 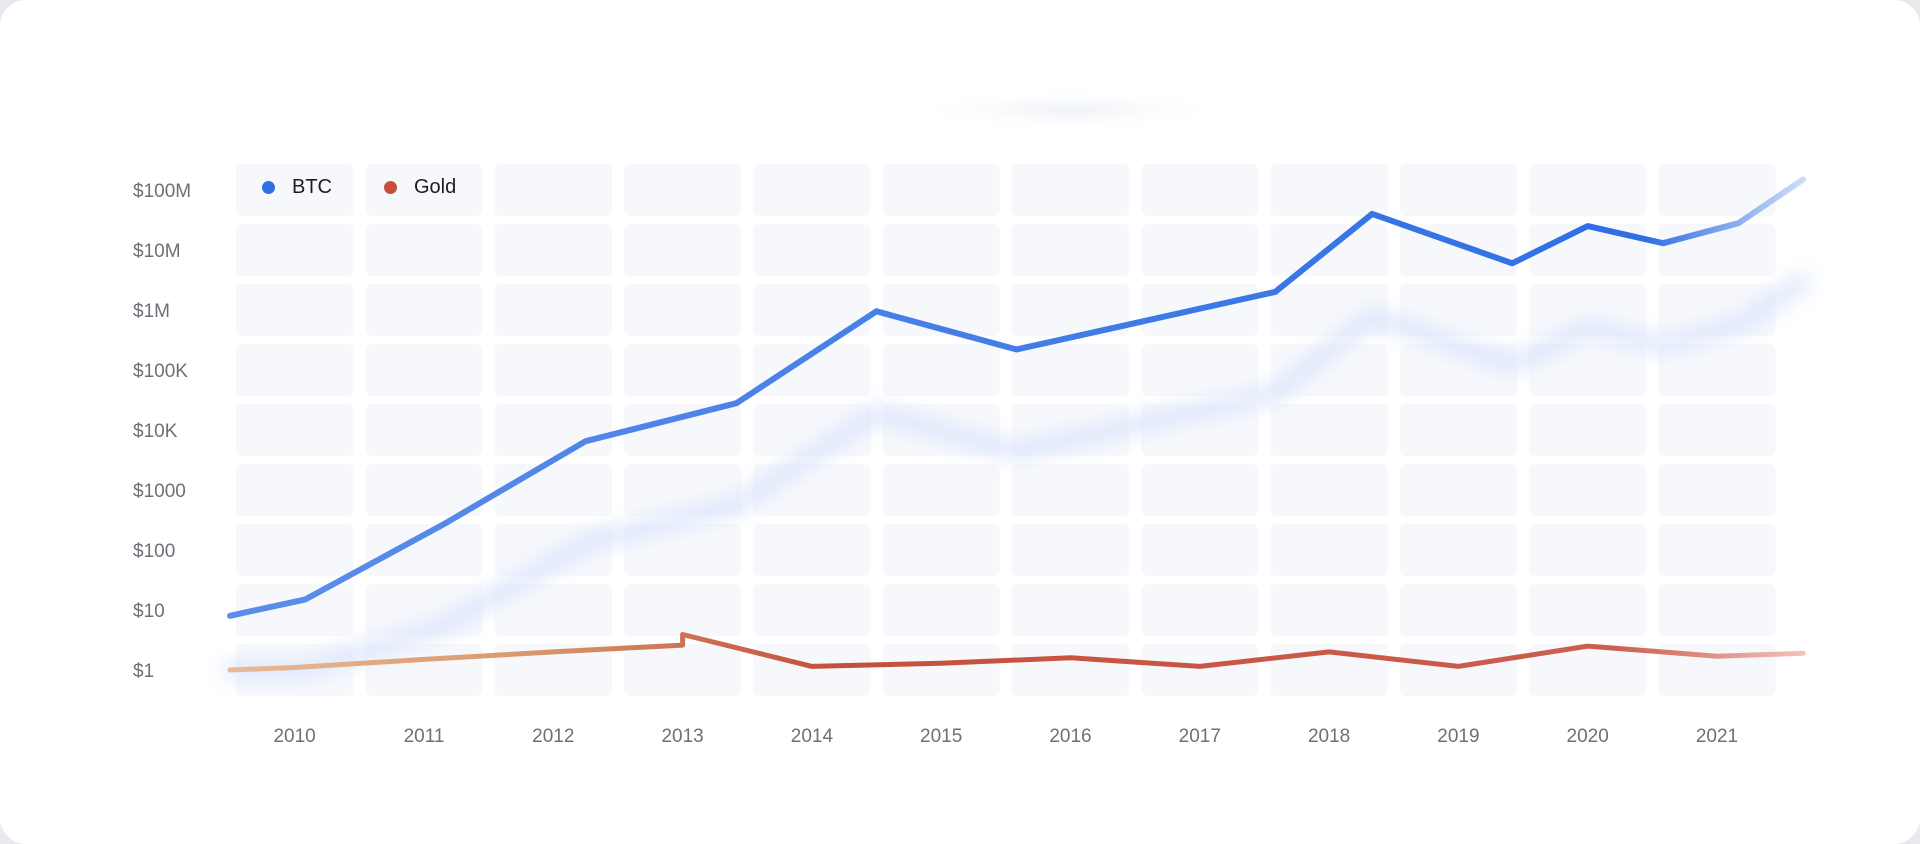 I want to click on y-tick-label: $100K, so click(x=160, y=371).